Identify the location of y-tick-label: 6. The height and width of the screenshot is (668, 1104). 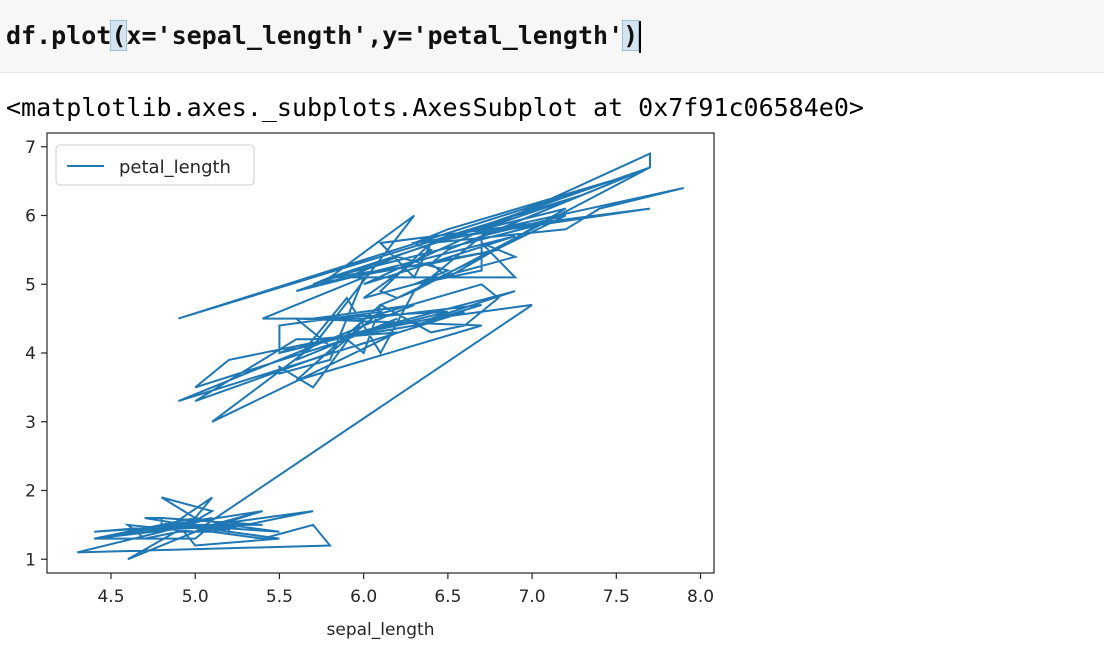
(30, 217).